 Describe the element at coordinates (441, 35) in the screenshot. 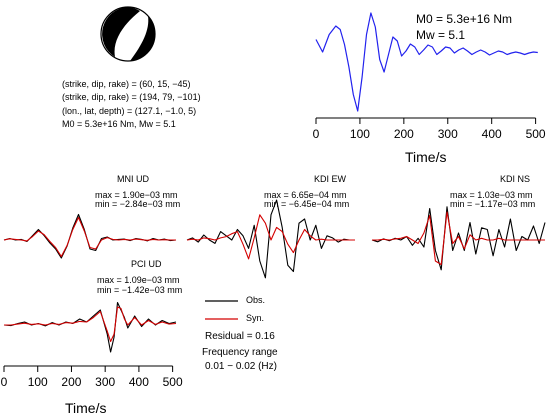

I see `stf-mw-label: Mw = 5.1` at that location.